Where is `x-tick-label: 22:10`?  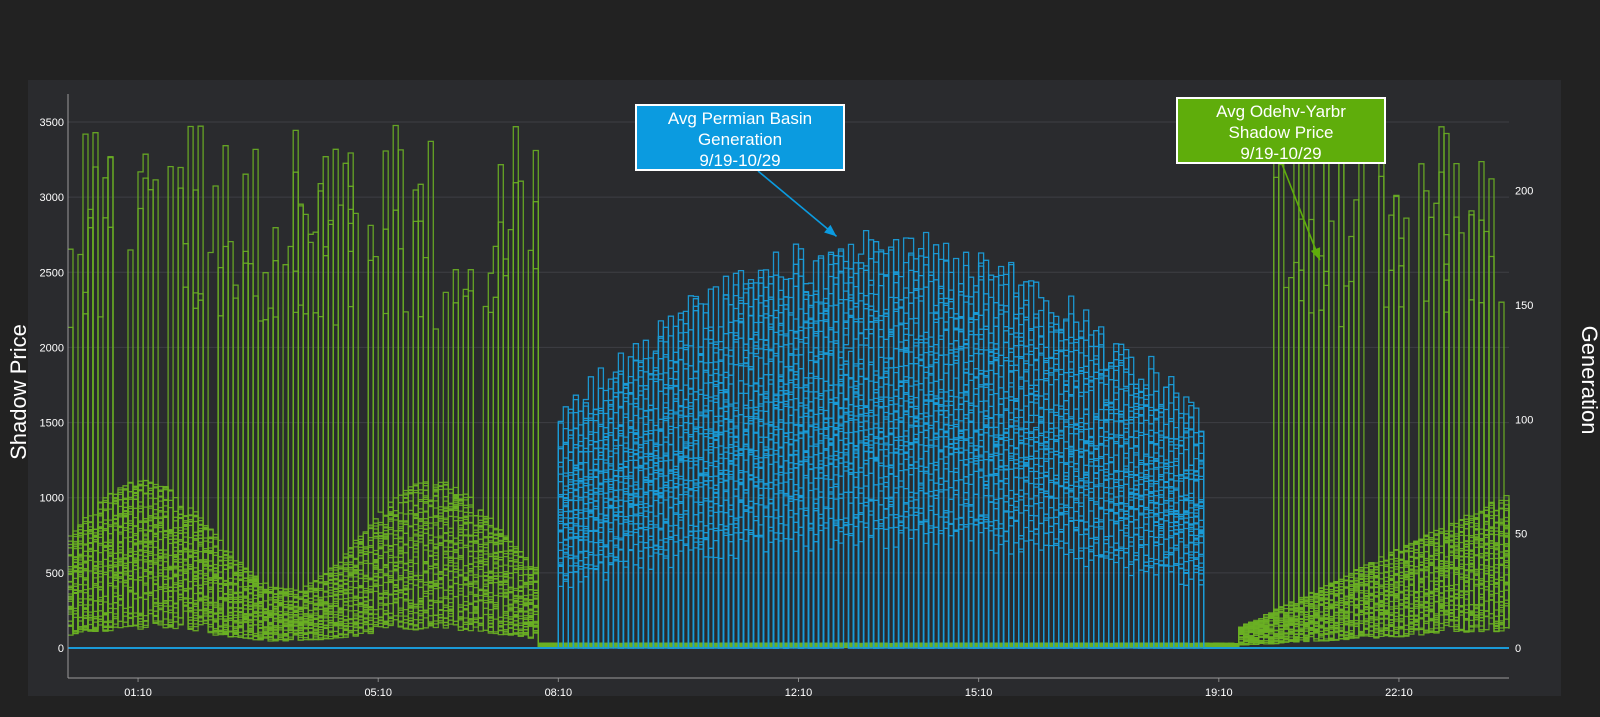 x-tick-label: 22:10 is located at coordinates (1399, 693).